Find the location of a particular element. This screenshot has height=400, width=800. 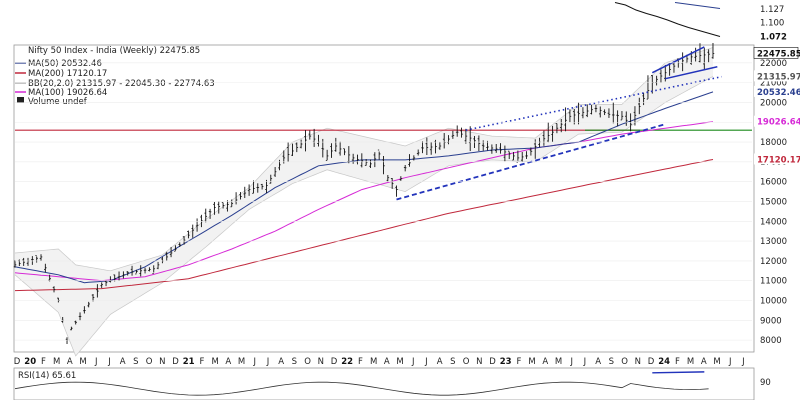

y-tick-label: 8000 is located at coordinates (771, 341).